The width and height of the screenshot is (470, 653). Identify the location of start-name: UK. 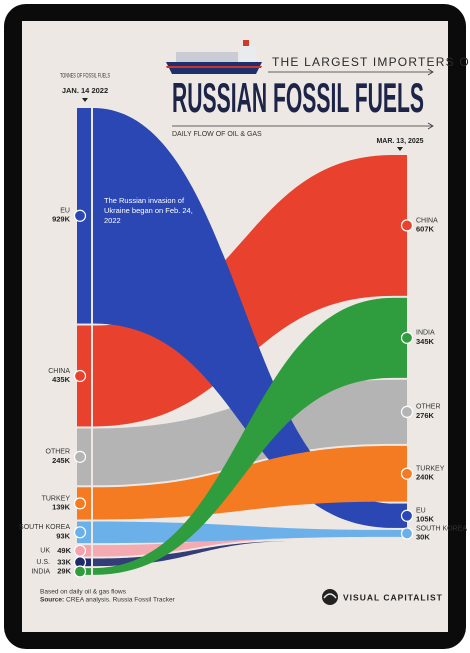
(45, 551).